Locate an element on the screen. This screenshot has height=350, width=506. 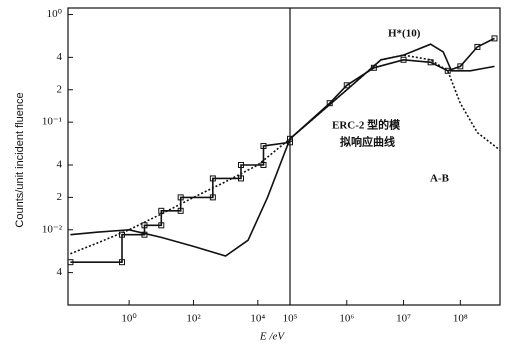
x-tick-label: 10⁷ is located at coordinates (403, 319).